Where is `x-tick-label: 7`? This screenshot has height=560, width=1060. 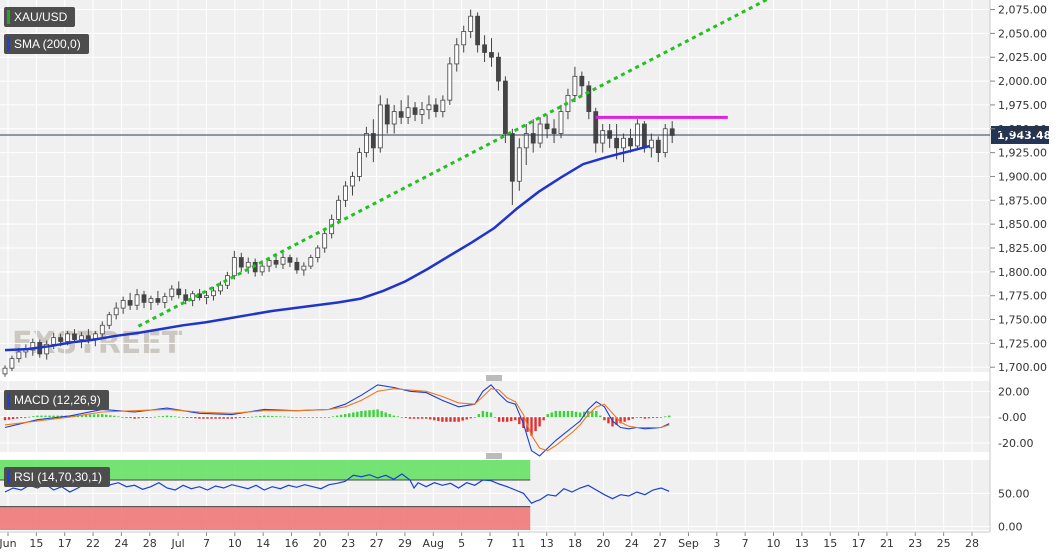
x-tick-label: 7 is located at coordinates (745, 543).